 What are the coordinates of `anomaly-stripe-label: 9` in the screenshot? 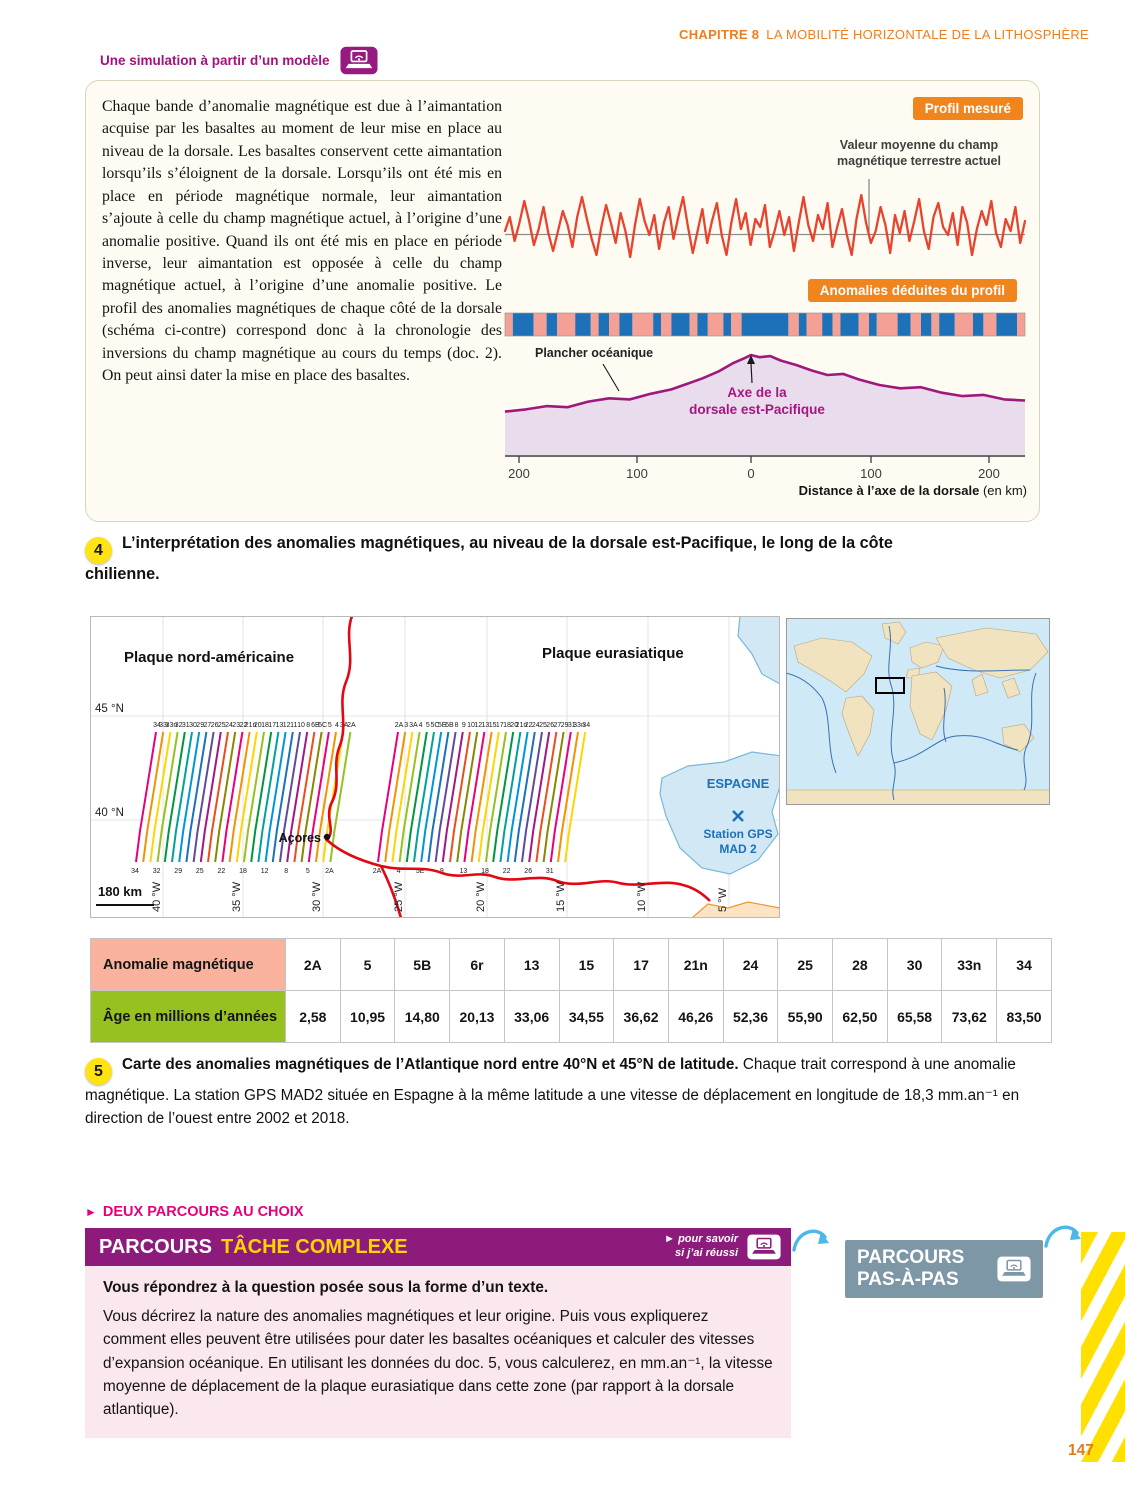 It's located at (464, 725).